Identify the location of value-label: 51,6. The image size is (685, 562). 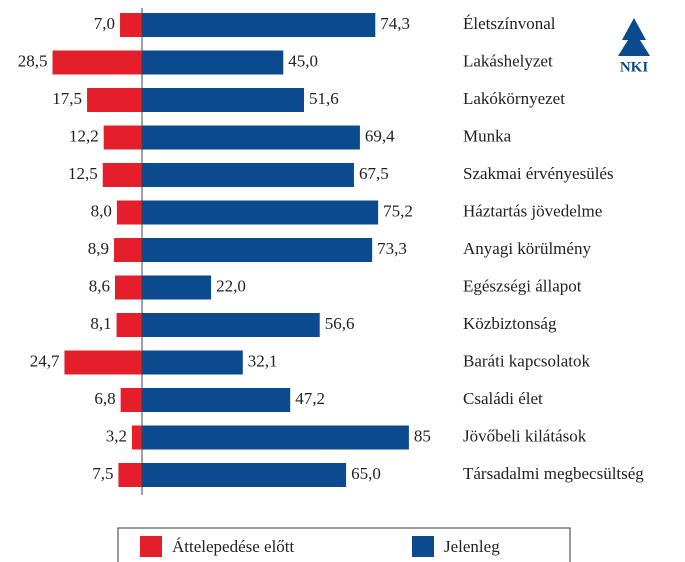
(324, 98).